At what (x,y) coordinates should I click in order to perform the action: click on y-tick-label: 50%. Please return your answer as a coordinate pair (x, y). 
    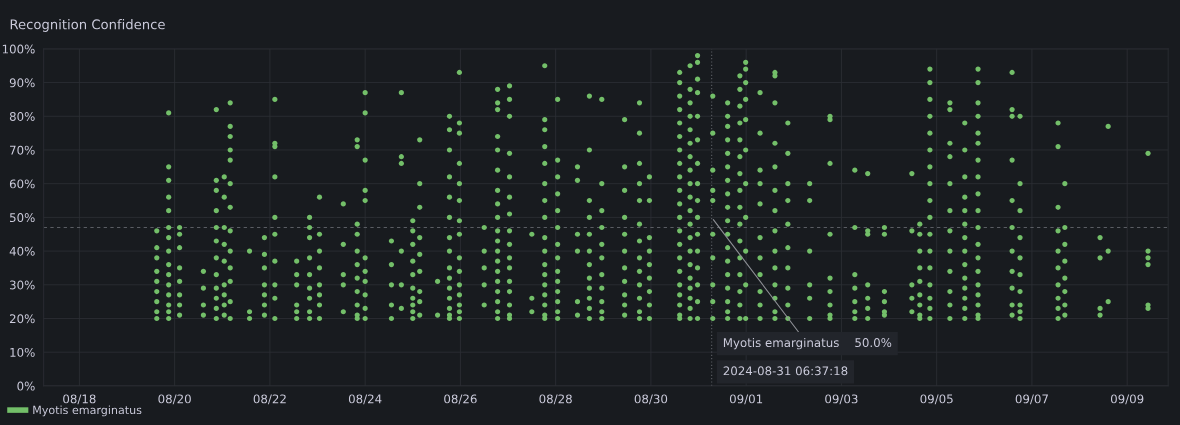
    Looking at the image, I should click on (22, 218).